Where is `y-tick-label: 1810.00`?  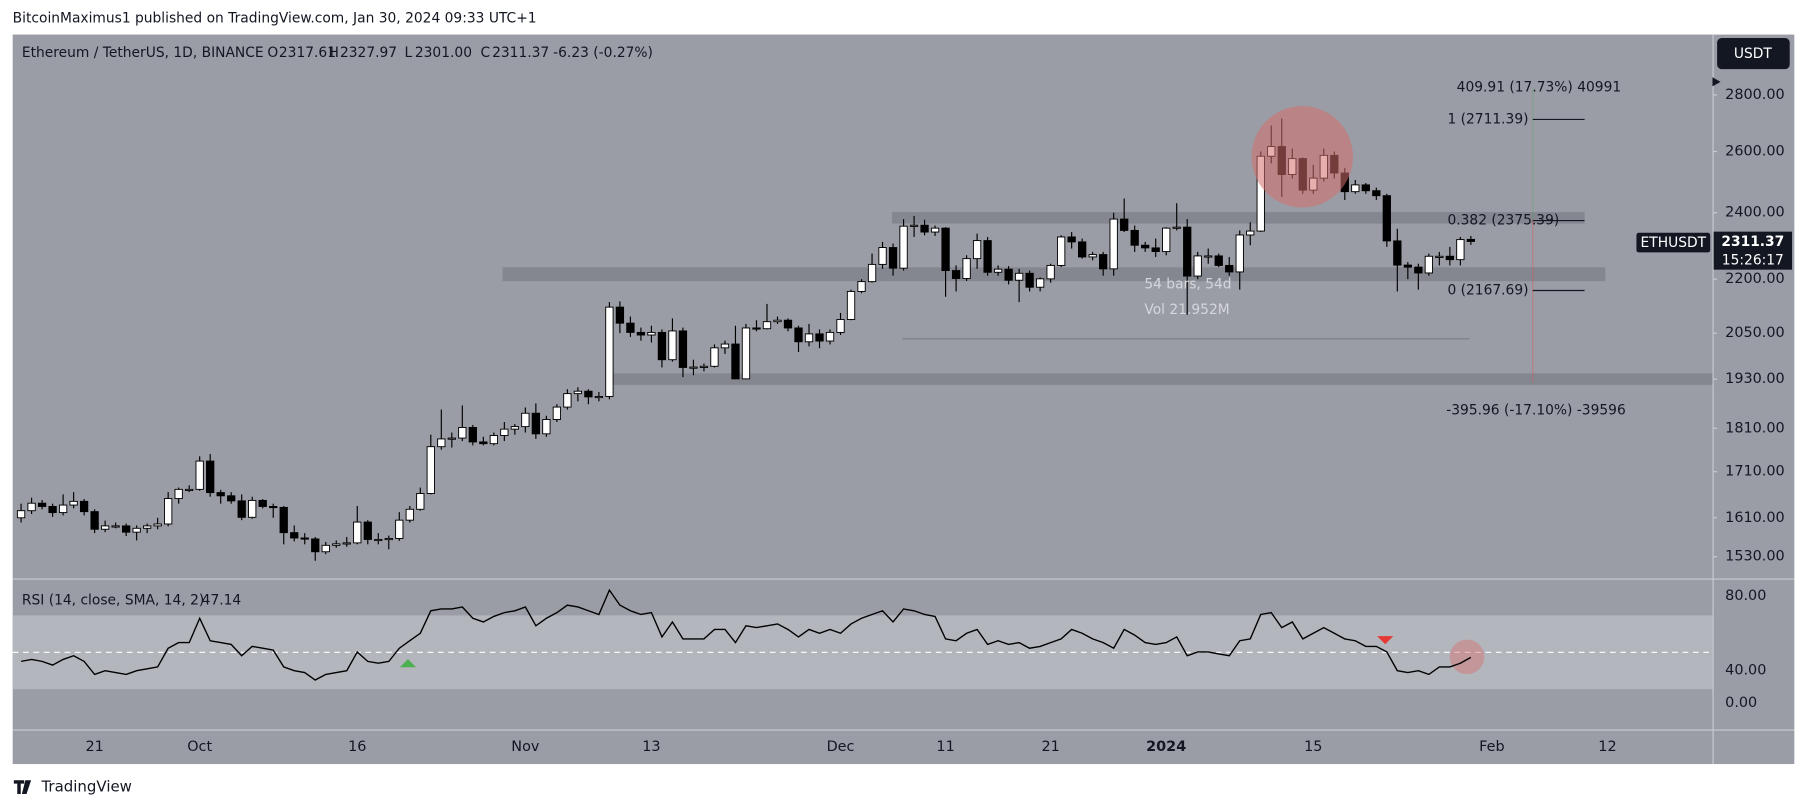 y-tick-label: 1810.00 is located at coordinates (1755, 428).